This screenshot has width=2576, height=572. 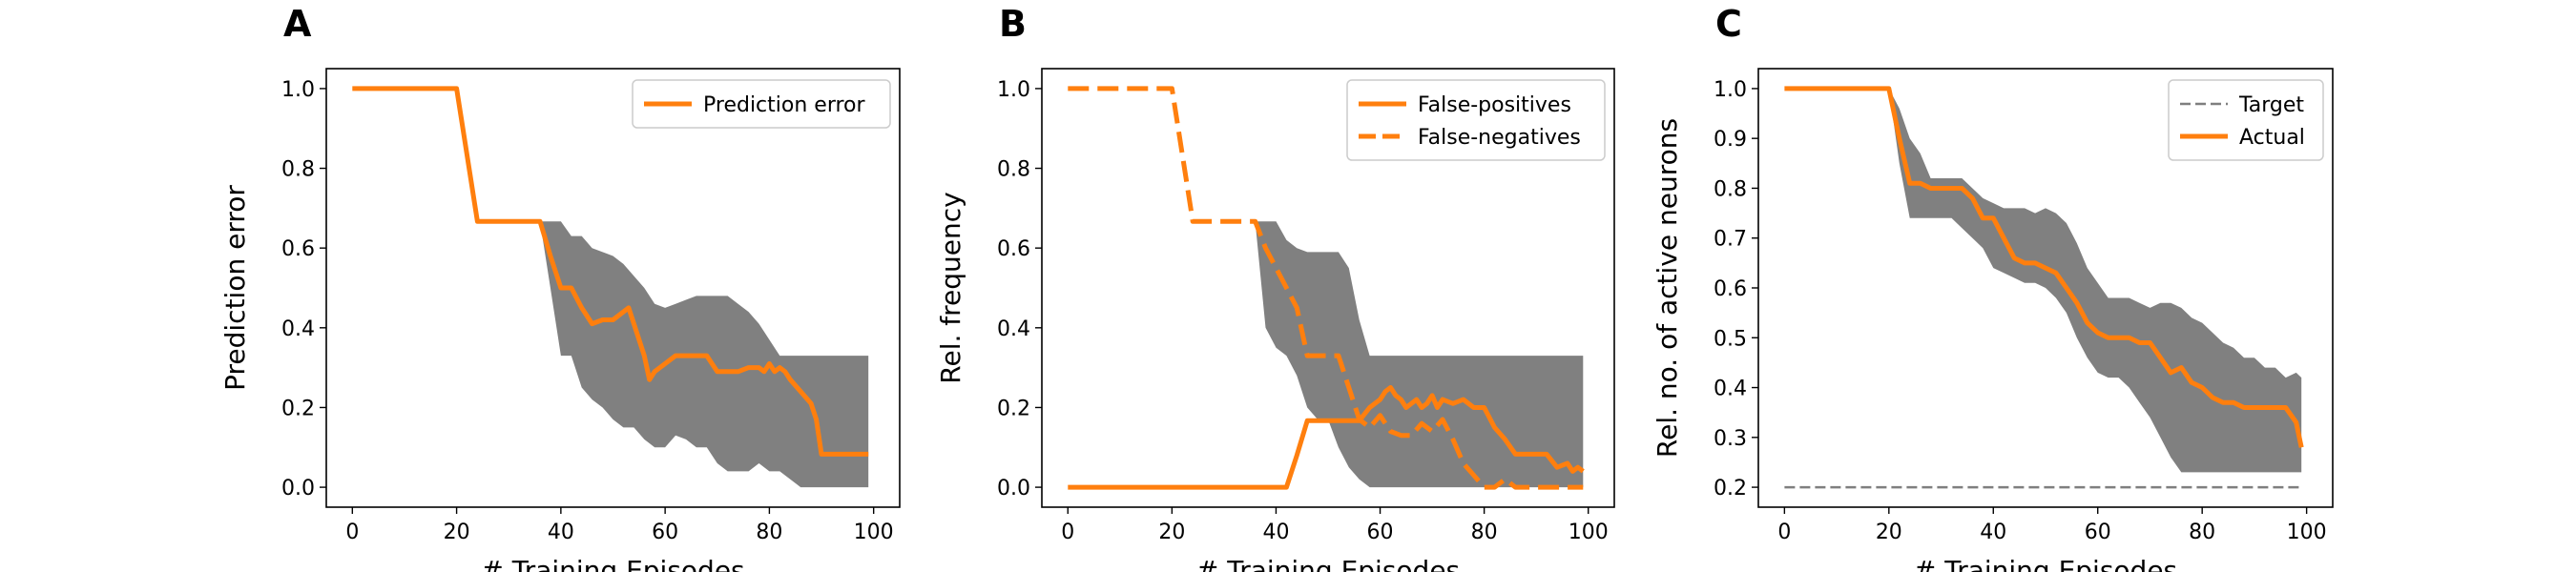 I want to click on legend: Prediction error, so click(x=761, y=104).